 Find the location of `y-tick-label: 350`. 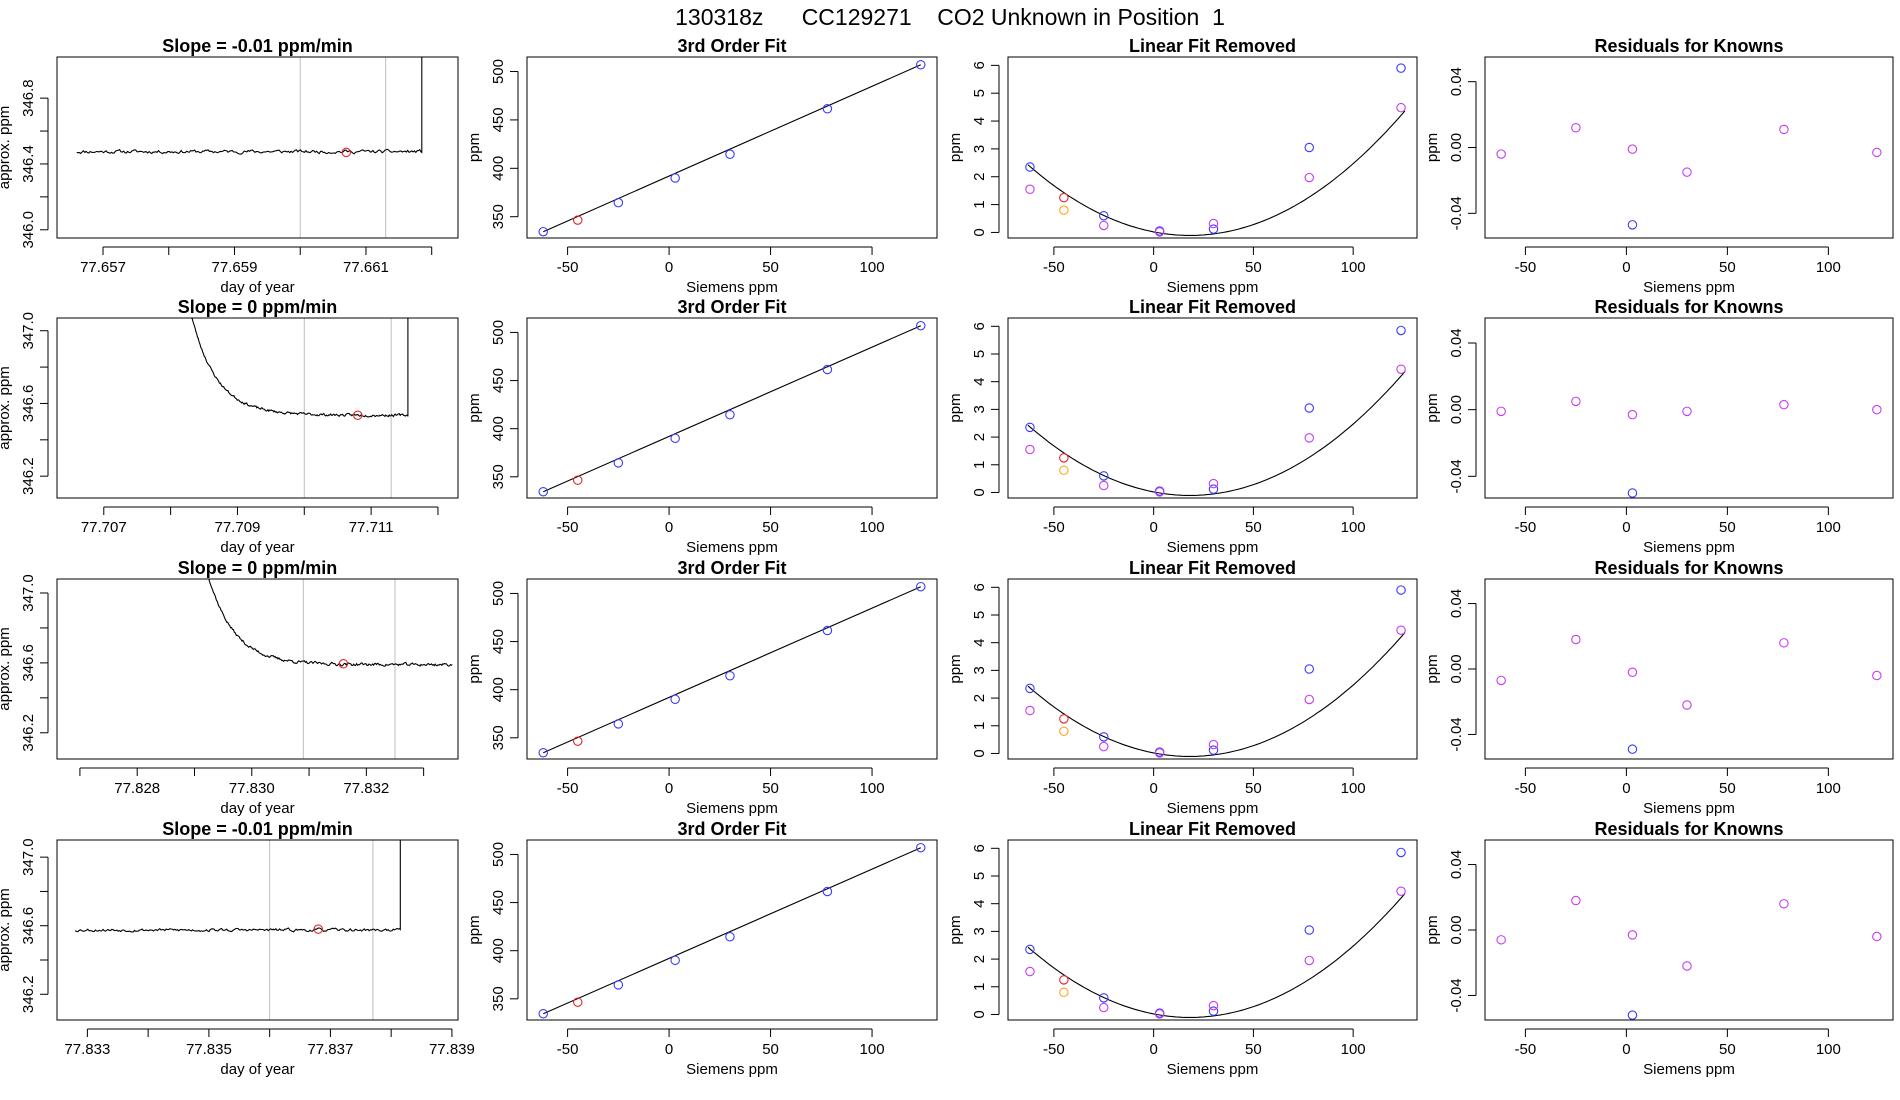

y-tick-label: 350 is located at coordinates (498, 737).